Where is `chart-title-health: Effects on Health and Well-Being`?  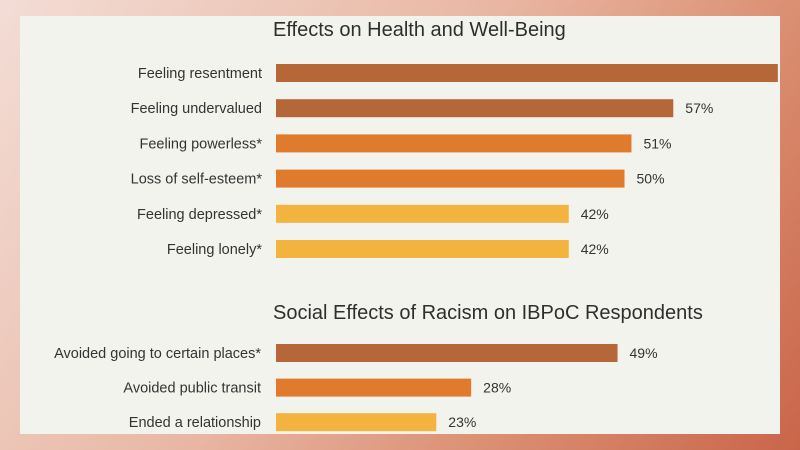 chart-title-health: Effects on Health and Well-Being is located at coordinates (419, 30).